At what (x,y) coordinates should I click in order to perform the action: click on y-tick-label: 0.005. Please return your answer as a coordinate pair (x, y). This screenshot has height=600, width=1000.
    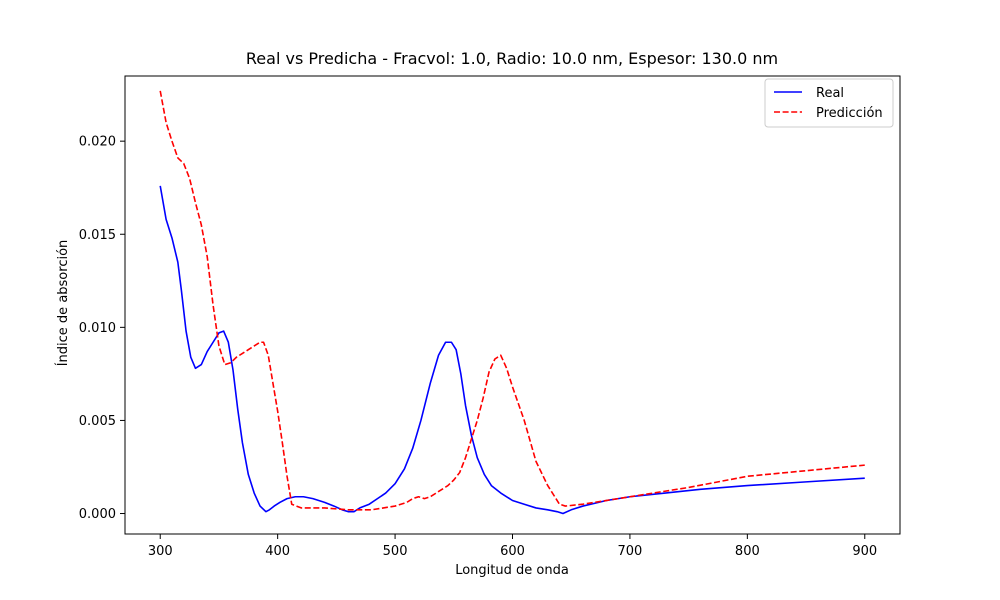
    Looking at the image, I should click on (97, 421).